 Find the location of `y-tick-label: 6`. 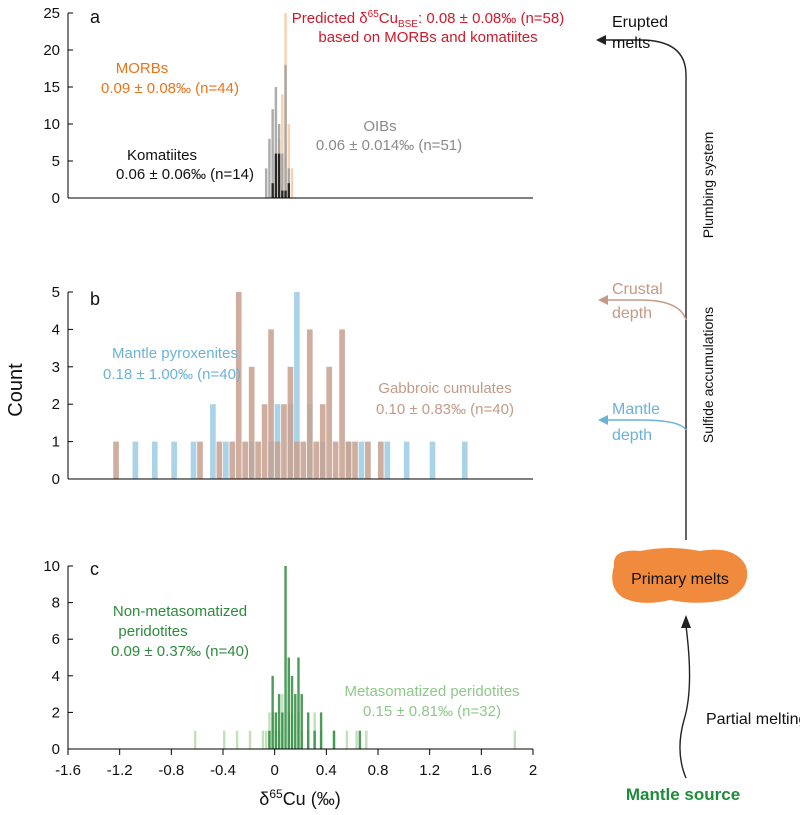

y-tick-label: 6 is located at coordinates (56, 639).